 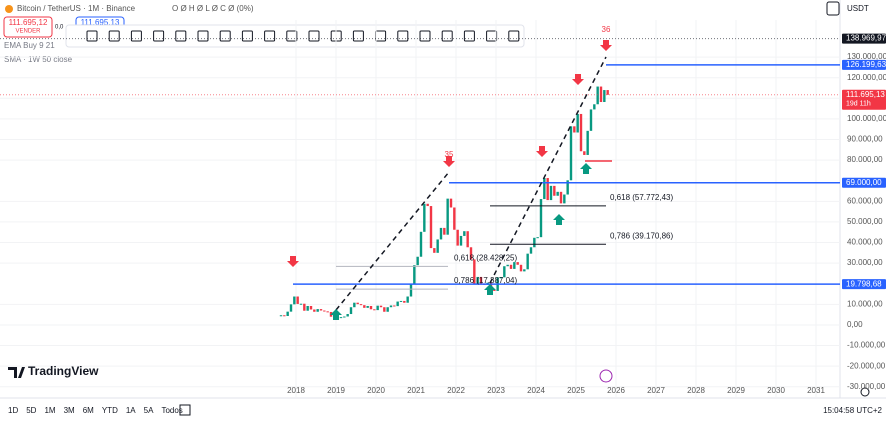 What do you see at coordinates (171, 410) in the screenshot?
I see `range-button: Todos` at bounding box center [171, 410].